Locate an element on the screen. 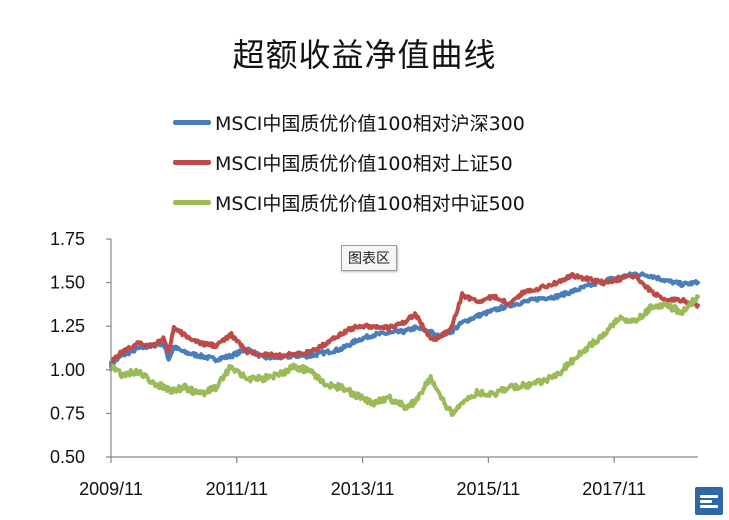  legend-item-sz50: MSCI中国质优价值100相对上证50 is located at coordinates (349, 162).